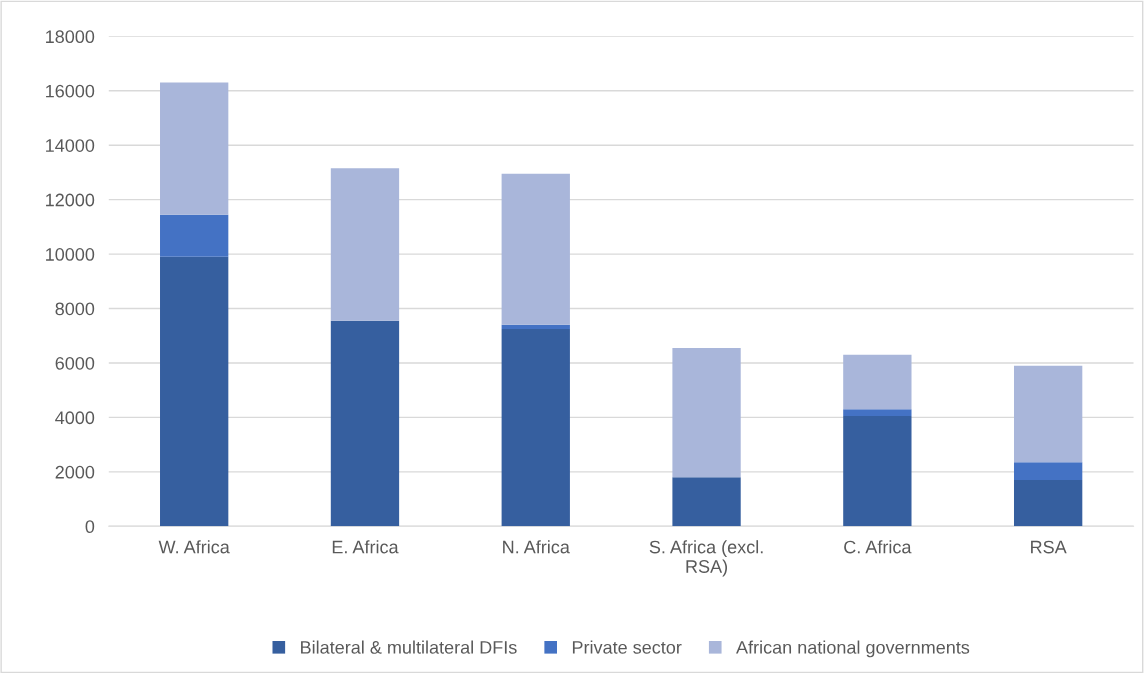  Describe the element at coordinates (75, 309) in the screenshot. I see `y-tick-label: 8000` at that location.